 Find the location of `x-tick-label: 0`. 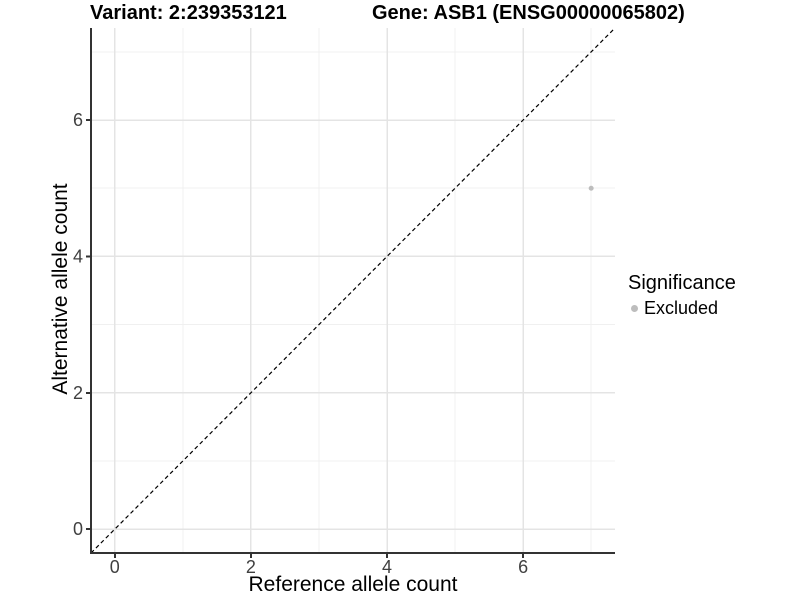

x-tick-label: 0 is located at coordinates (115, 567).